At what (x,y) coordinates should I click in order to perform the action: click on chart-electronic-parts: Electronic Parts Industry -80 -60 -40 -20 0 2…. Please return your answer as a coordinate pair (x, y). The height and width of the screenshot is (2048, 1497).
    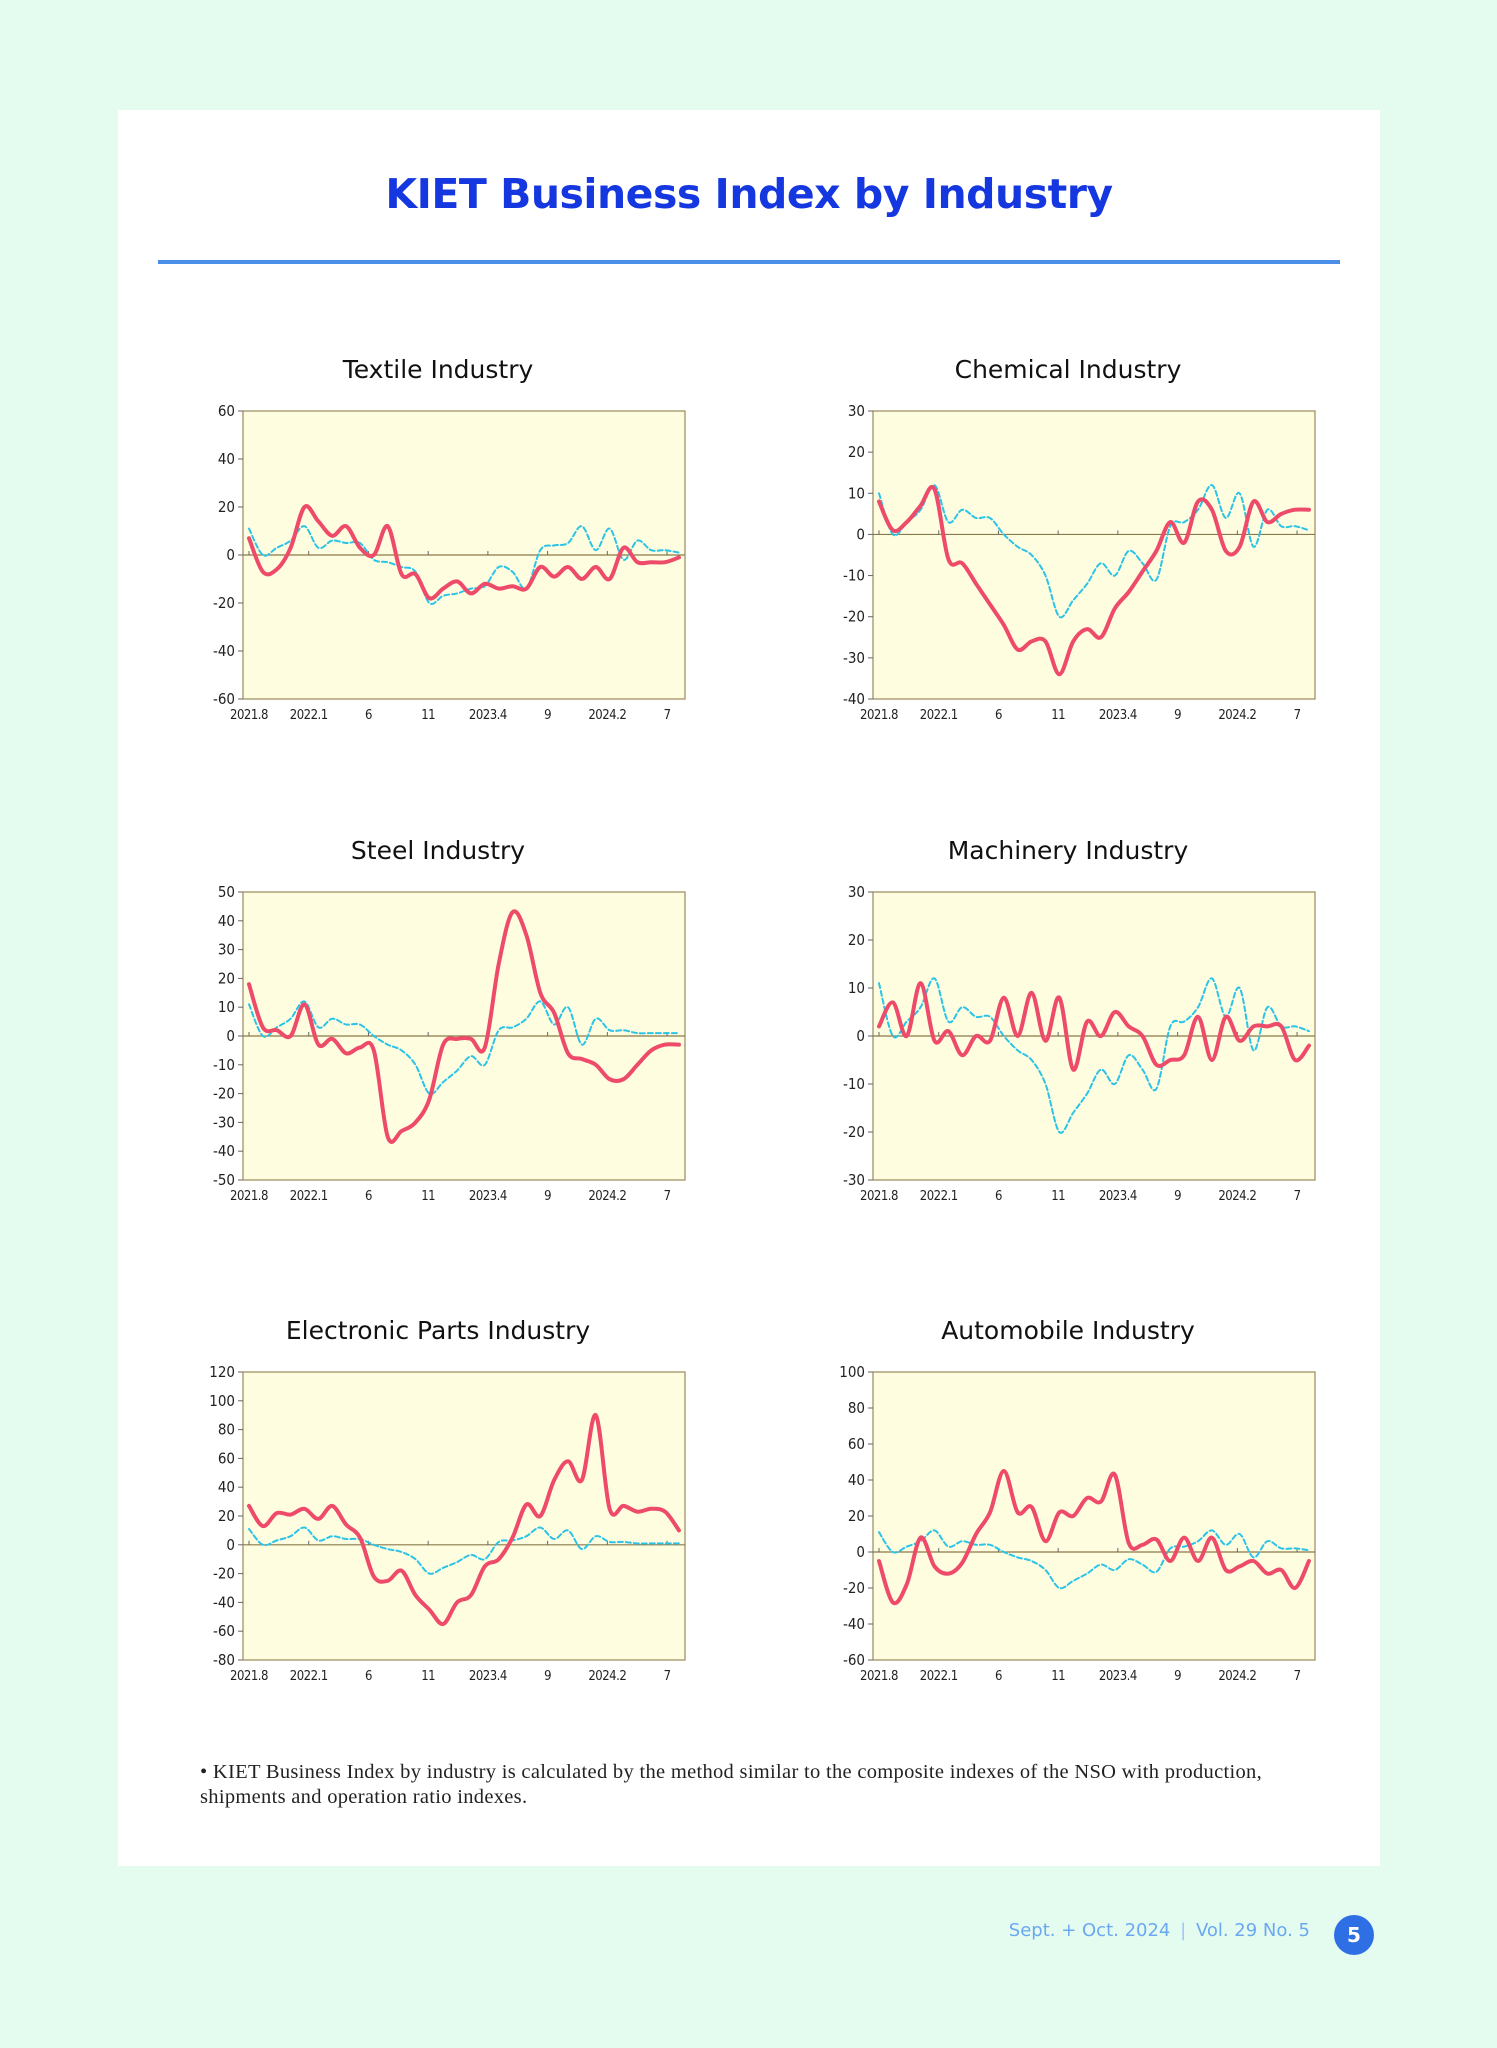
    Looking at the image, I should click on (438, 1531).